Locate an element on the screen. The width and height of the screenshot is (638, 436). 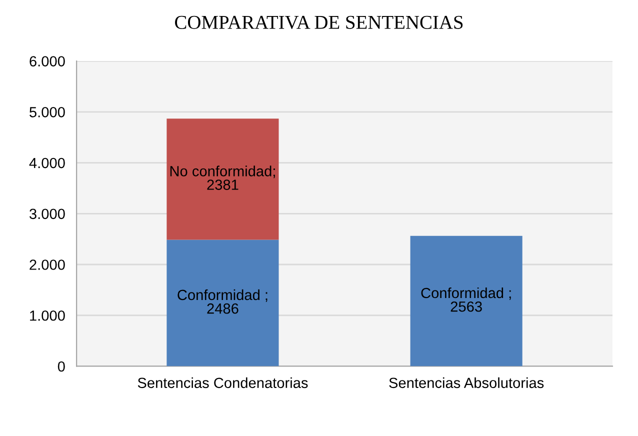
text: 2563 is located at coordinates (466, 306).